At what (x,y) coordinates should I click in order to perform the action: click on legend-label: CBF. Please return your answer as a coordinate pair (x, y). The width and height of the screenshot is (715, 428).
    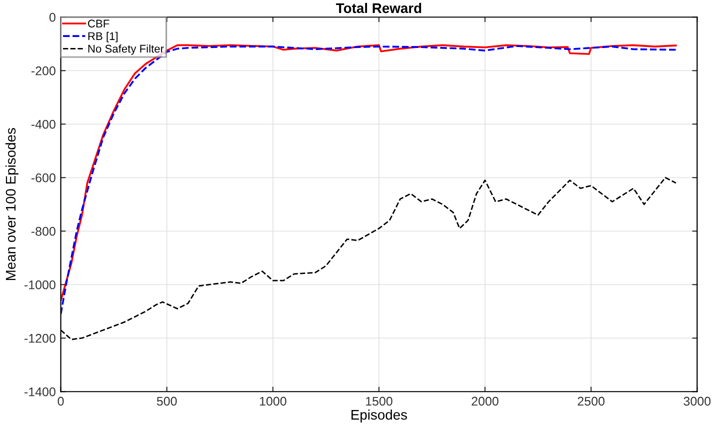
    Looking at the image, I should click on (99, 24).